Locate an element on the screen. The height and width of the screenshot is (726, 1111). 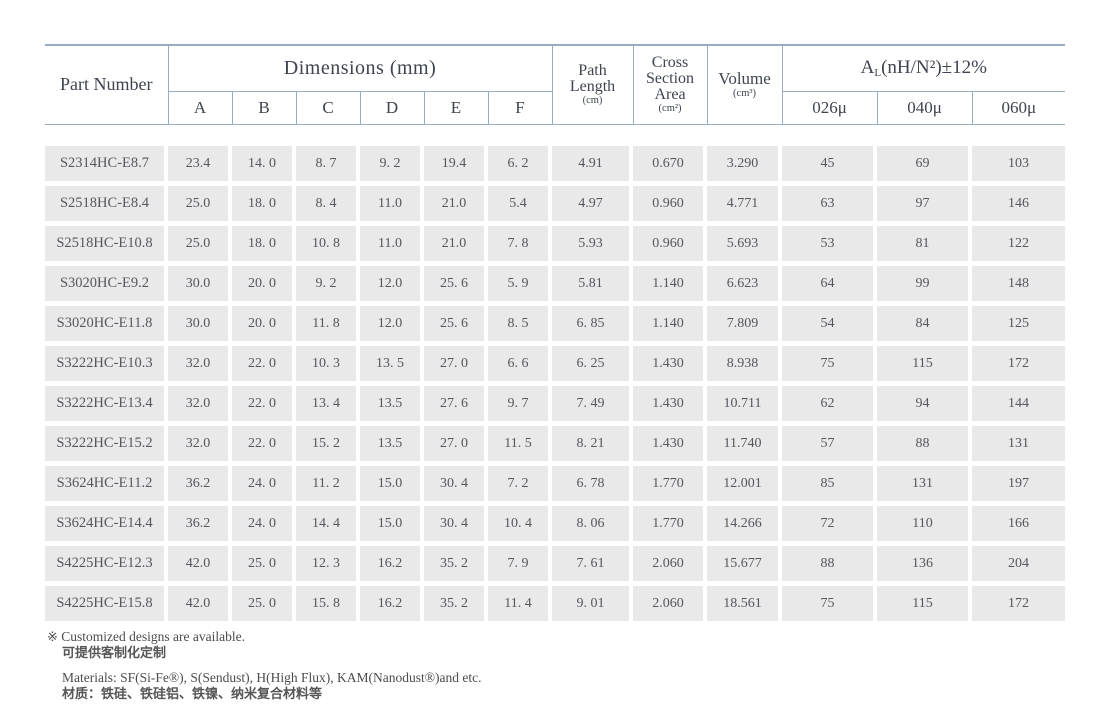
table-cell: 6. 25 is located at coordinates (590, 363).